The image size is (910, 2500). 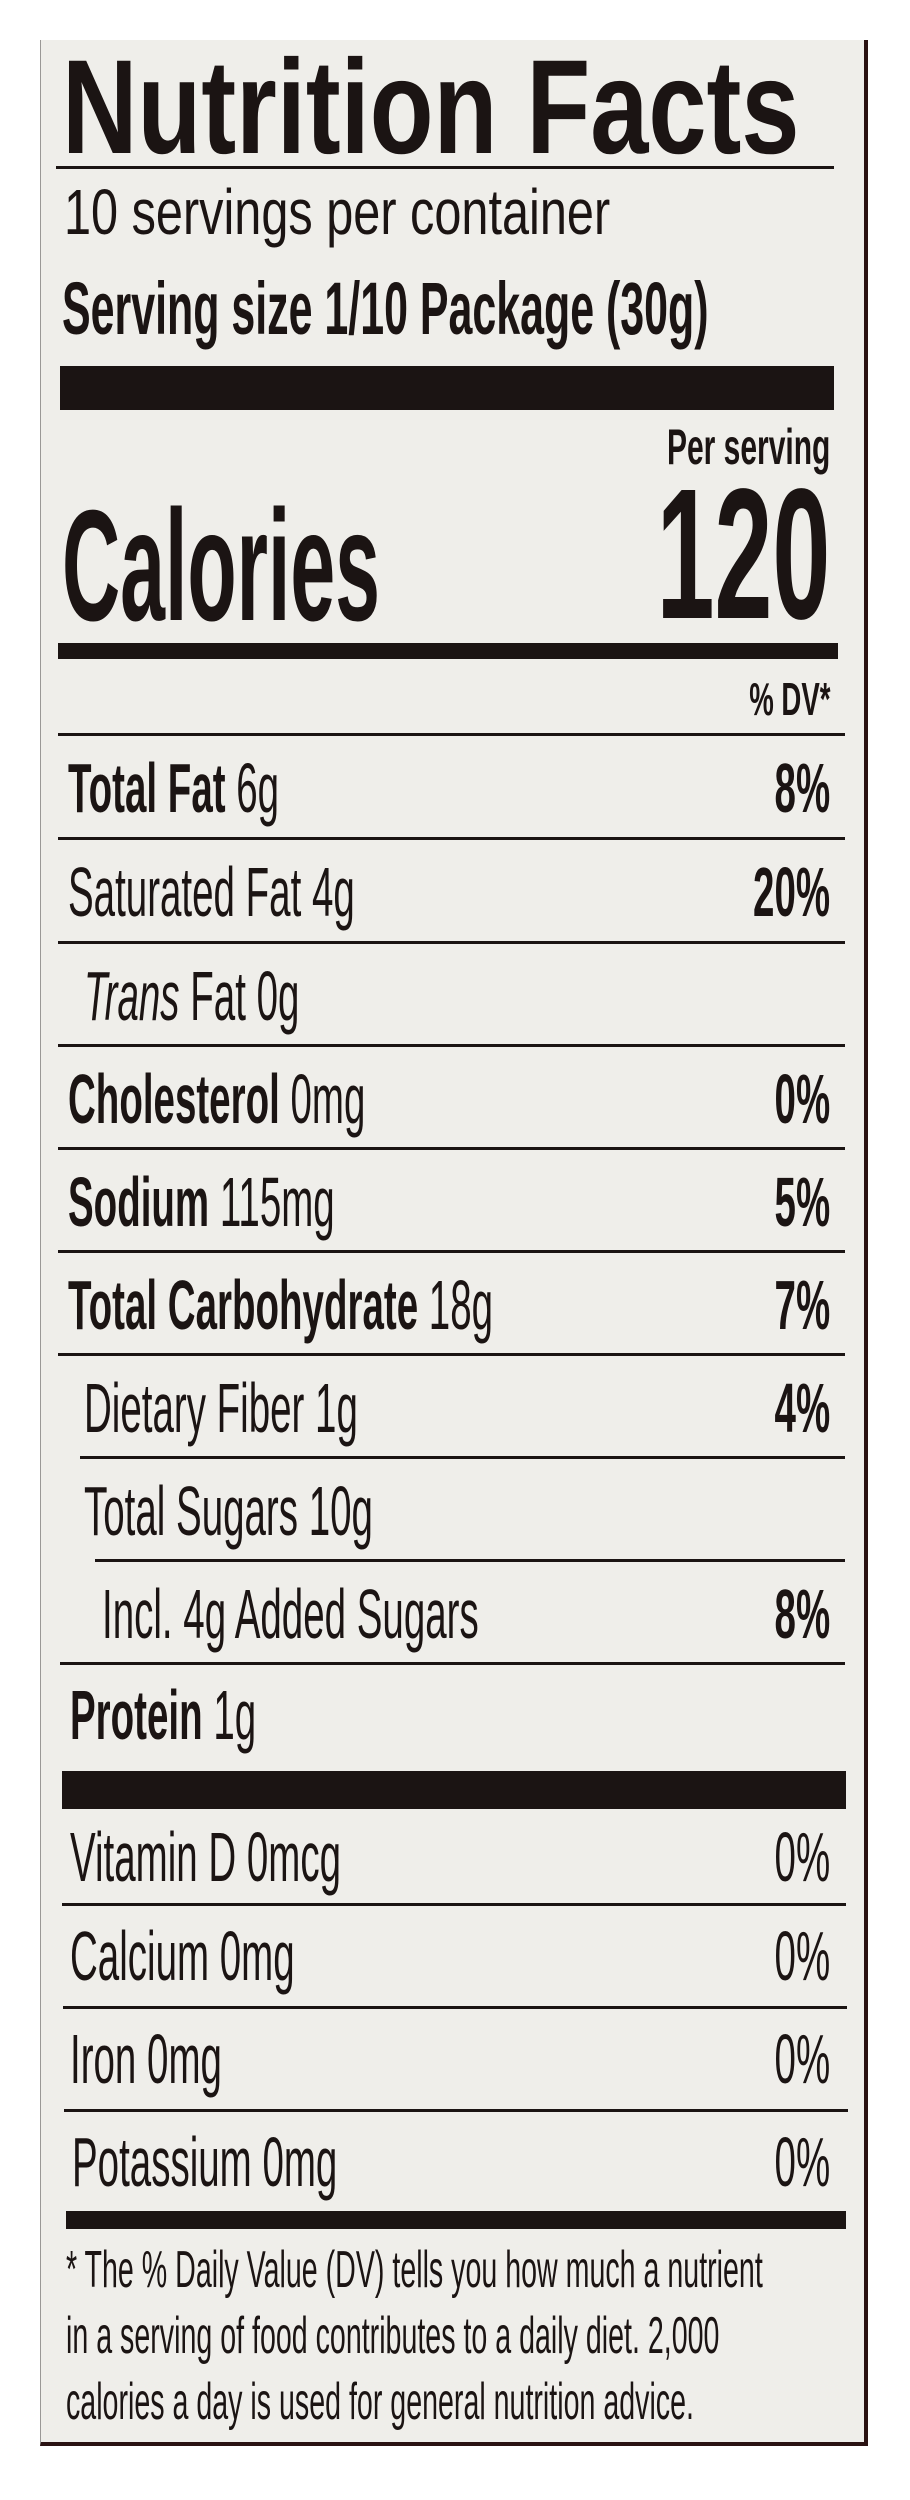 I want to click on nutrient-row-protein: Protein 1g, so click(x=455, y=1715).